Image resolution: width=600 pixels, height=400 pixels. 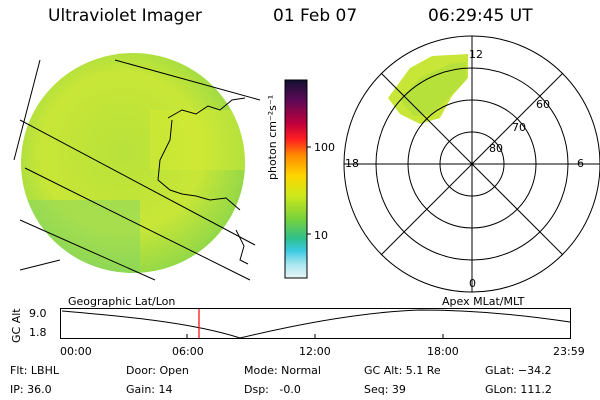 What do you see at coordinates (203, 181) in the screenshot?
I see `coastline` at bounding box center [203, 181].